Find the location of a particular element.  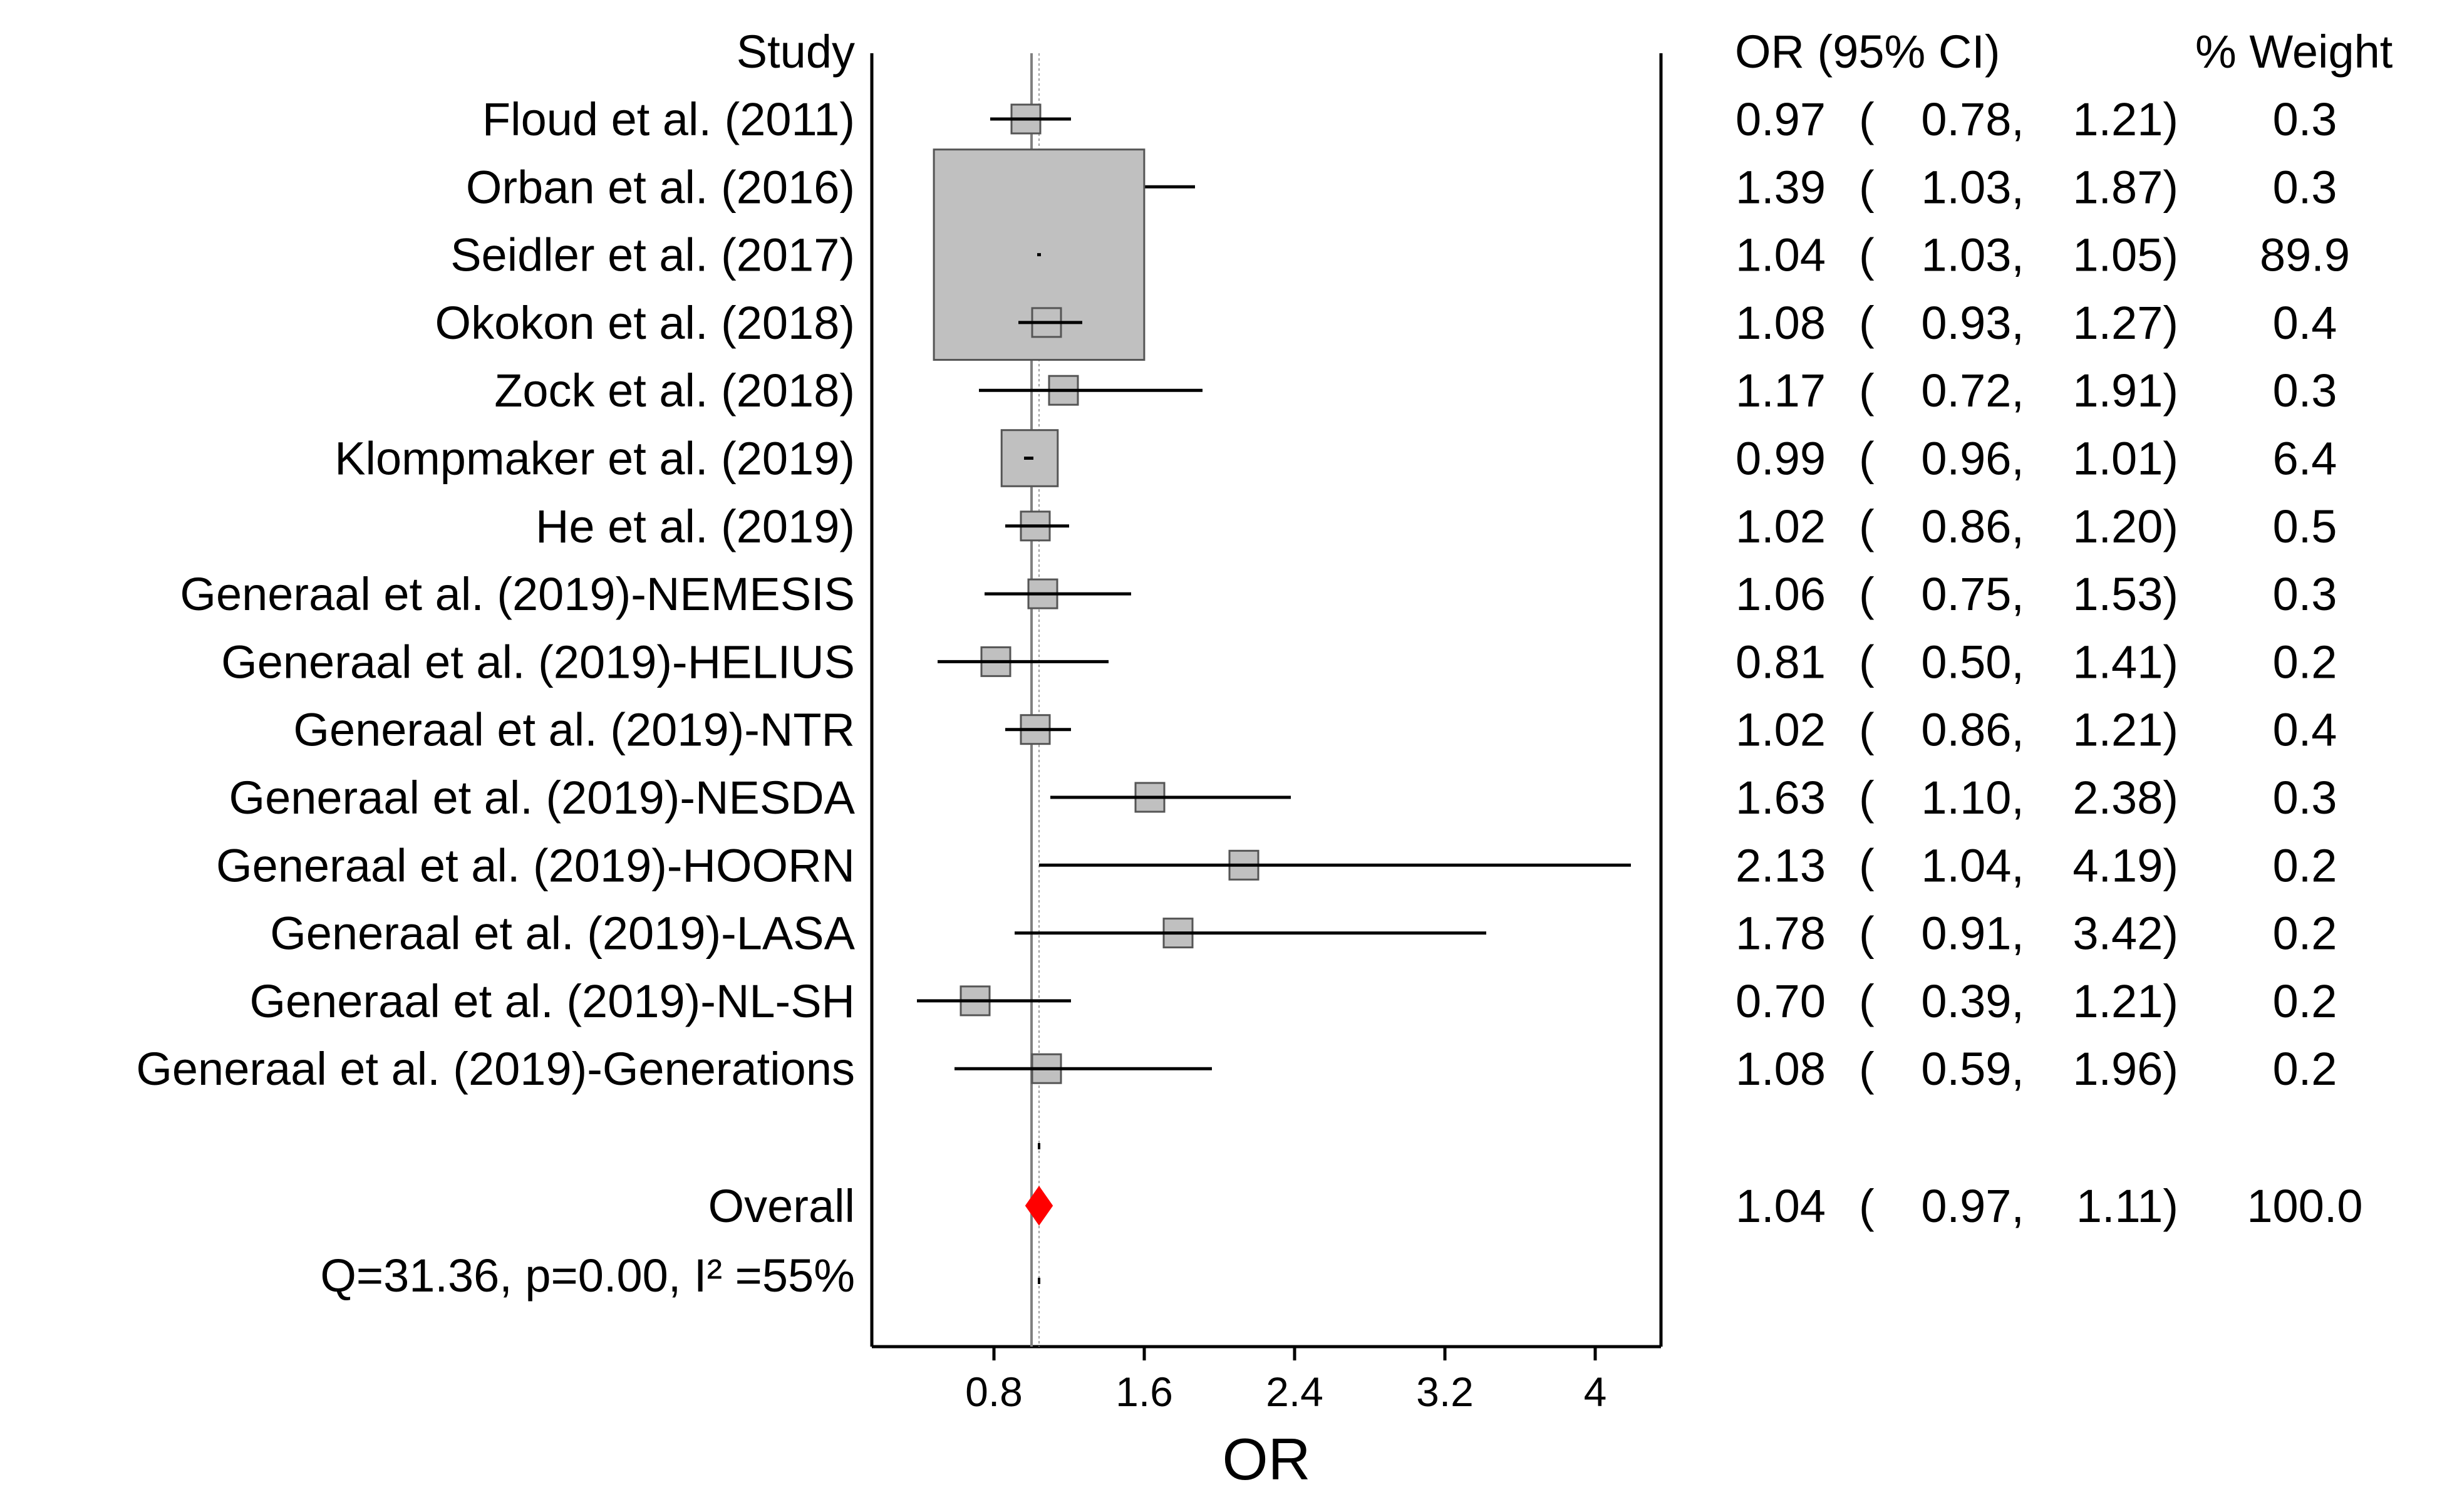

study-label: Zock et al. (2018) is located at coordinates (674, 391).